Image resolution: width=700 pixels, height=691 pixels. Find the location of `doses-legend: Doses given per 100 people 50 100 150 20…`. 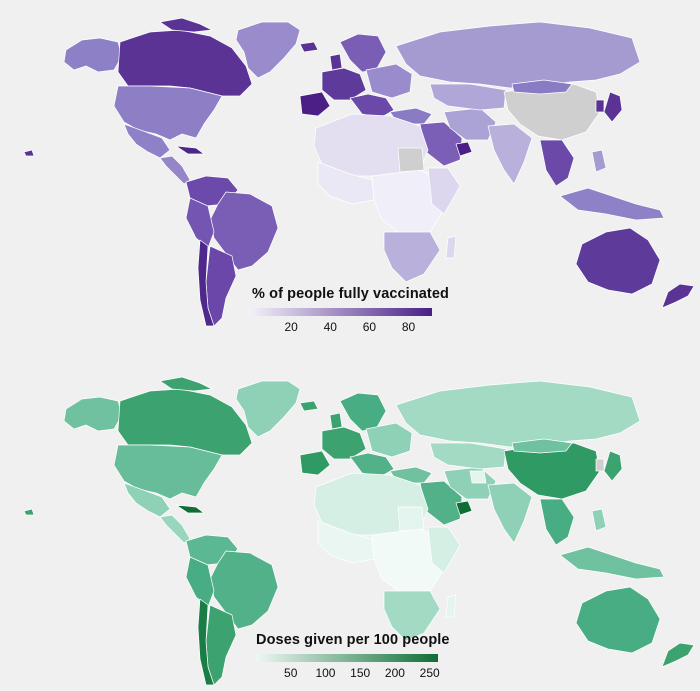

doses-legend: Doses given per 100 people 50 100 150 20… is located at coordinates (353, 657).